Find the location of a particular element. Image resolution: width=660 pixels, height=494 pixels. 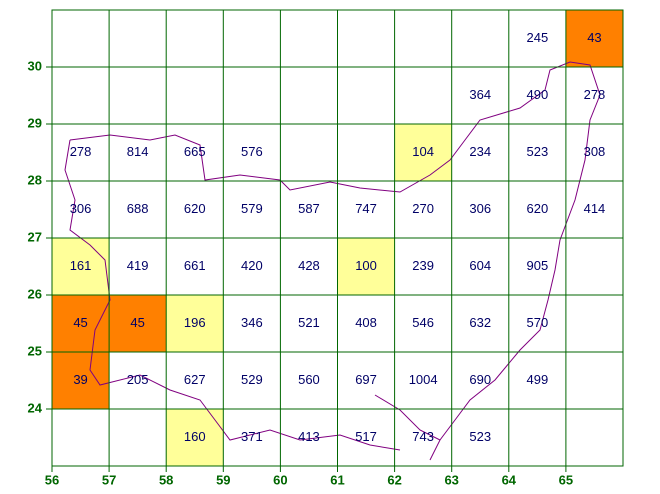

coast-line is located at coordinates (407, 417).